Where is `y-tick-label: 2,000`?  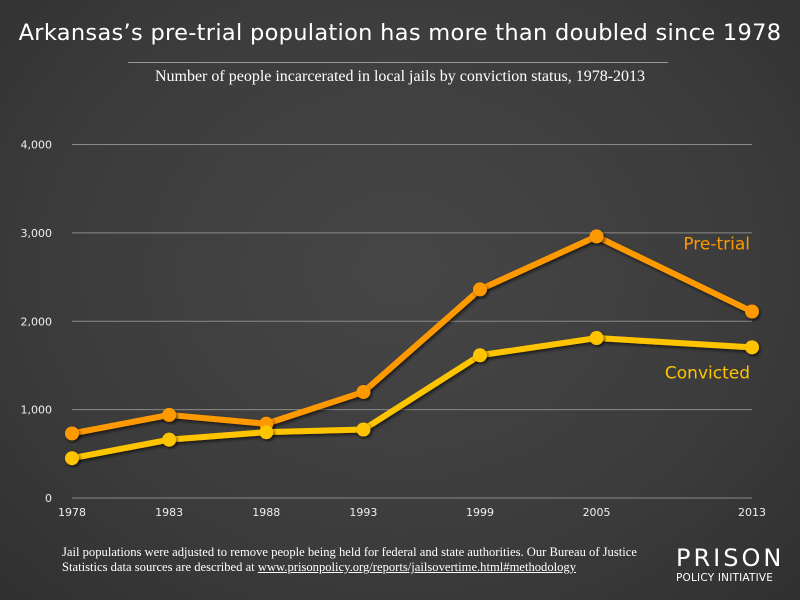 y-tick-label: 2,000 is located at coordinates (37, 321).